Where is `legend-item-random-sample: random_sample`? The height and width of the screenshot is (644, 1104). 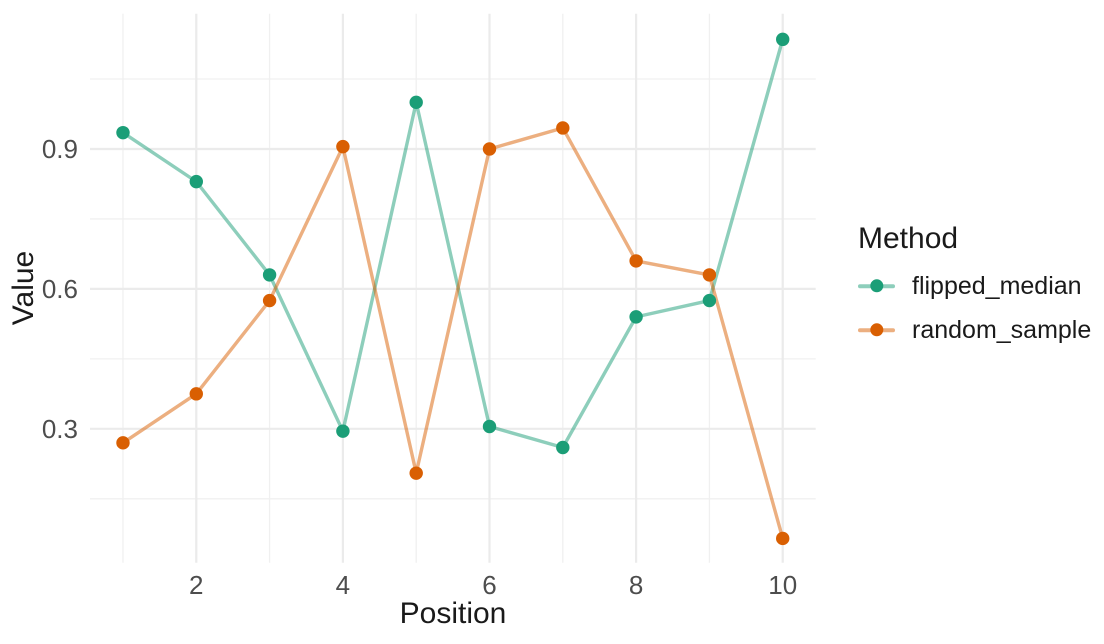 legend-item-random-sample: random_sample is located at coordinates (974, 330).